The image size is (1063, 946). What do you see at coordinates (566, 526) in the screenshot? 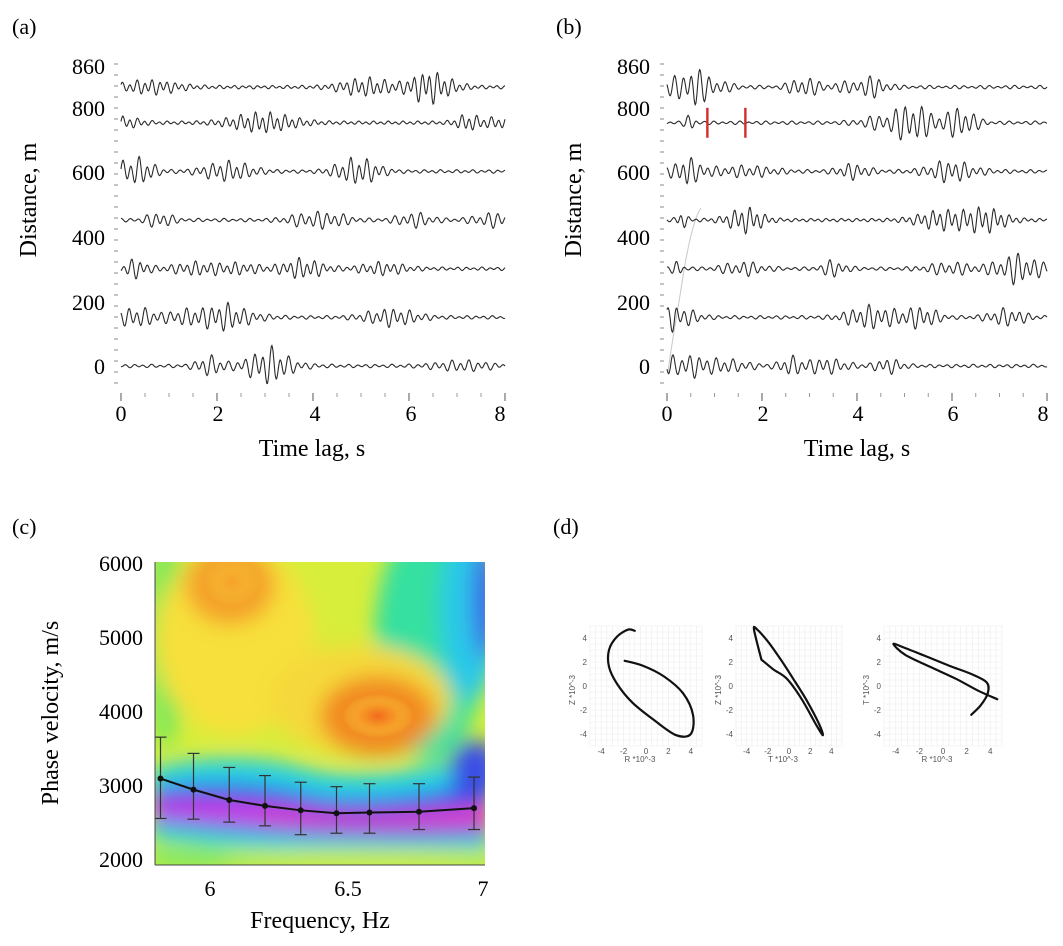
I see `panel-d-letter: (d)` at bounding box center [566, 526].